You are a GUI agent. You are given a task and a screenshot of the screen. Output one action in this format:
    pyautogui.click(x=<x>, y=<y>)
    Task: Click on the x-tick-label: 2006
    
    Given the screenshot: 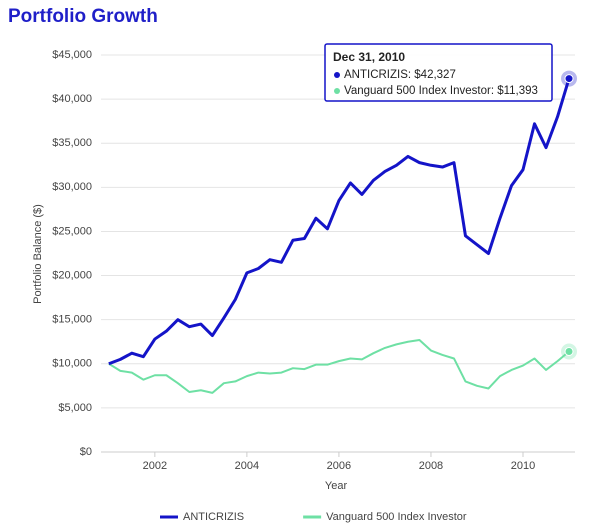 What is the action you would take?
    pyautogui.click(x=339, y=466)
    